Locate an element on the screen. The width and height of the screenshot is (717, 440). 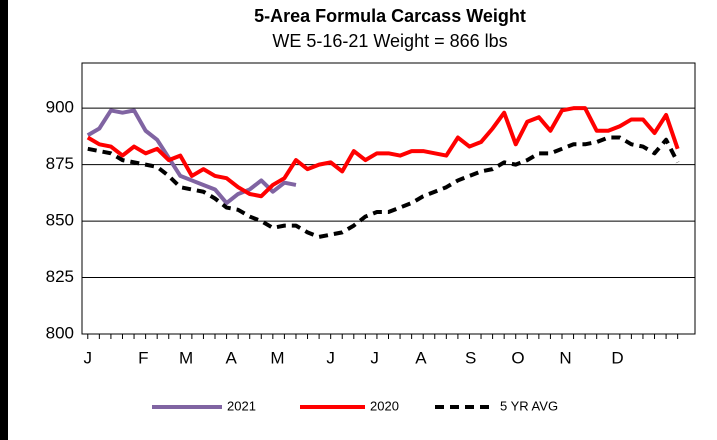
x-tick-label: O is located at coordinates (517, 357).